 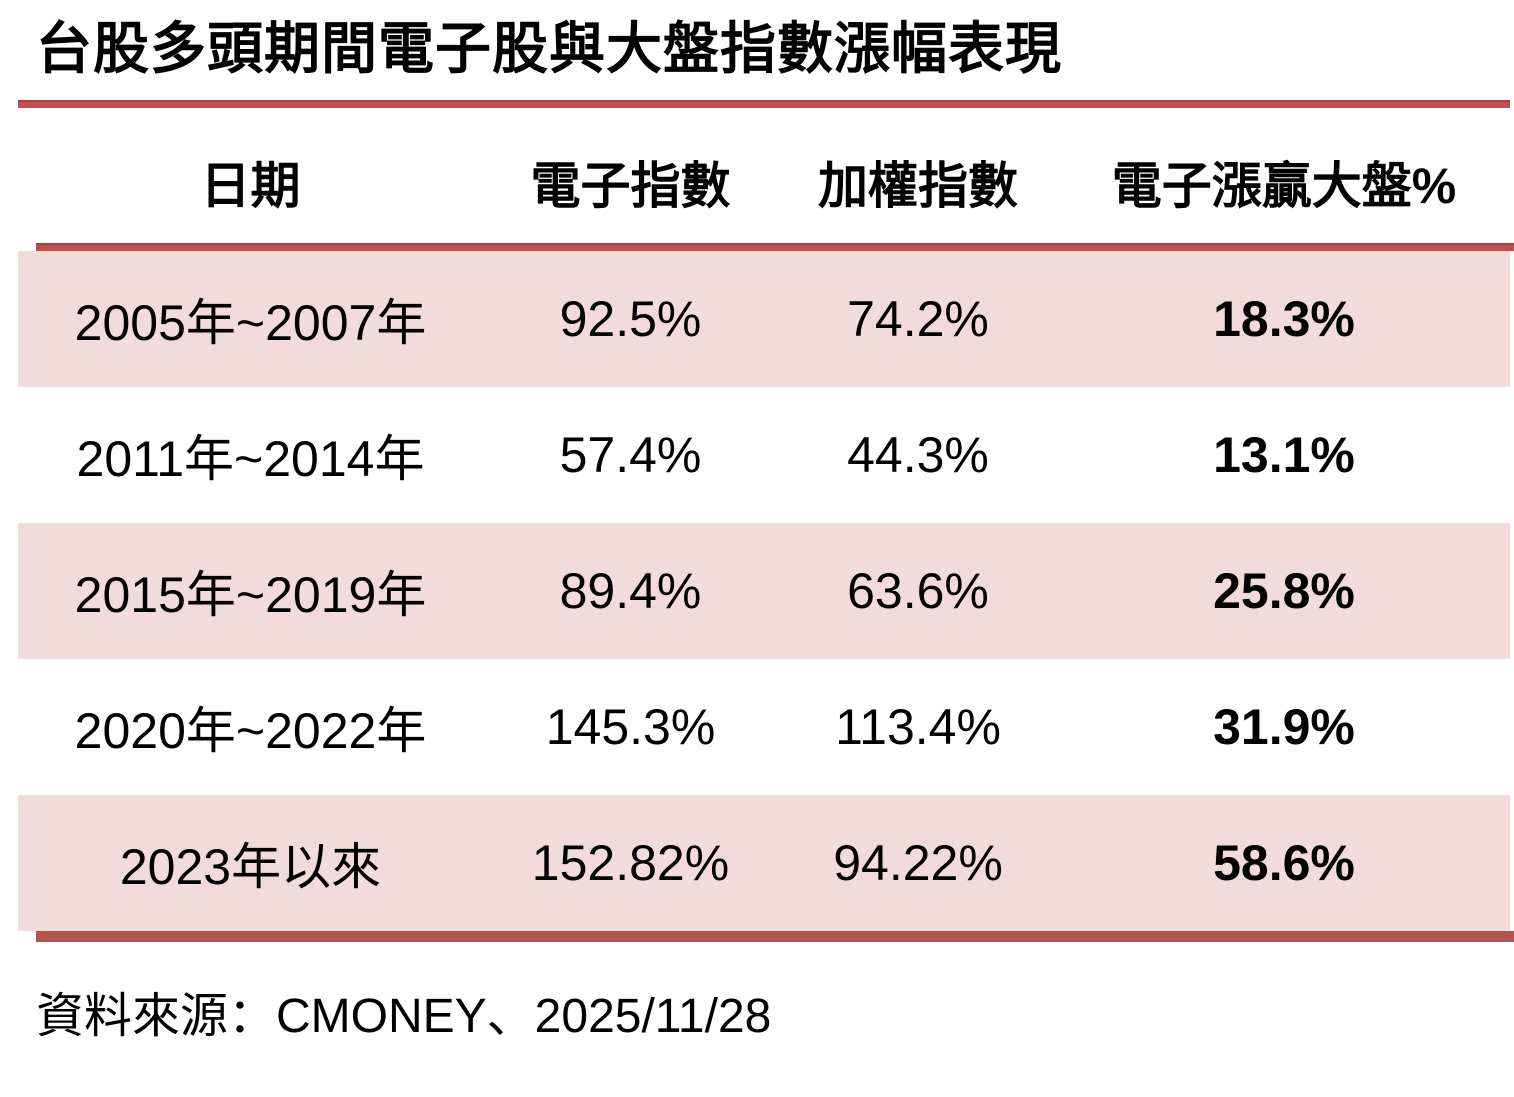 I want to click on cell-date: 2015年~2019年, so click(x=250, y=594).